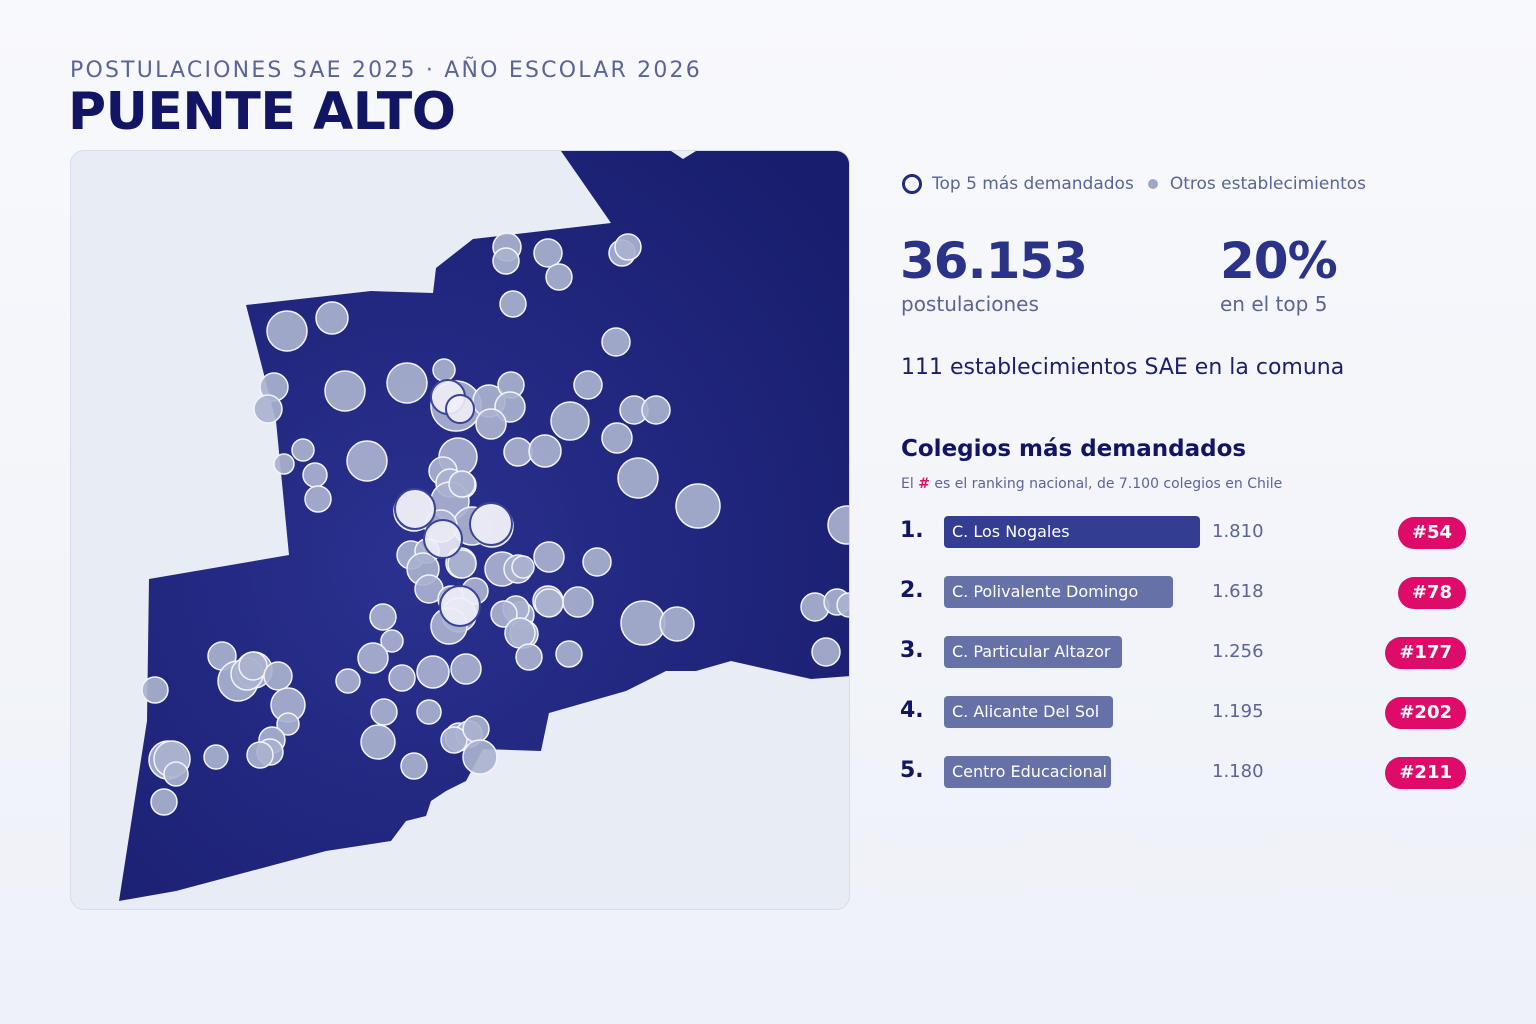 Image resolution: width=1536 pixels, height=1024 pixels. What do you see at coordinates (912, 770) in the screenshot?
I see `rank-index: 5.` at bounding box center [912, 770].